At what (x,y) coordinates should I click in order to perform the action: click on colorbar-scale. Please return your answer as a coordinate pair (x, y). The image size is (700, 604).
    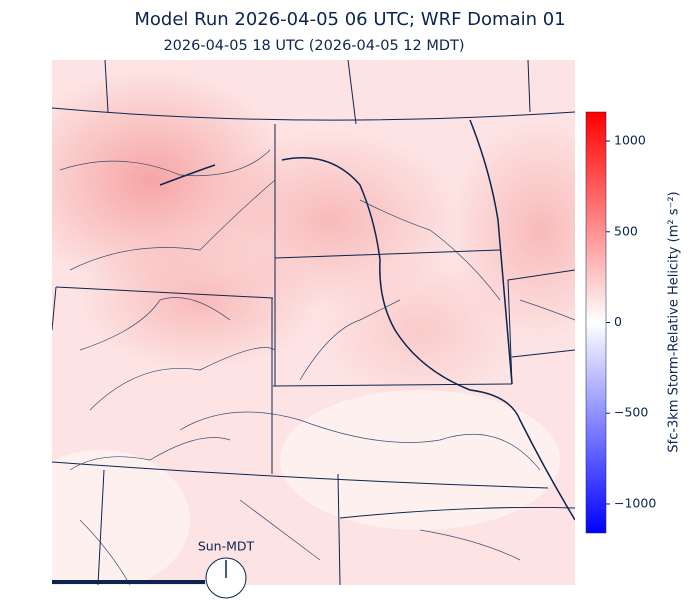
    Looking at the image, I should click on (596, 322).